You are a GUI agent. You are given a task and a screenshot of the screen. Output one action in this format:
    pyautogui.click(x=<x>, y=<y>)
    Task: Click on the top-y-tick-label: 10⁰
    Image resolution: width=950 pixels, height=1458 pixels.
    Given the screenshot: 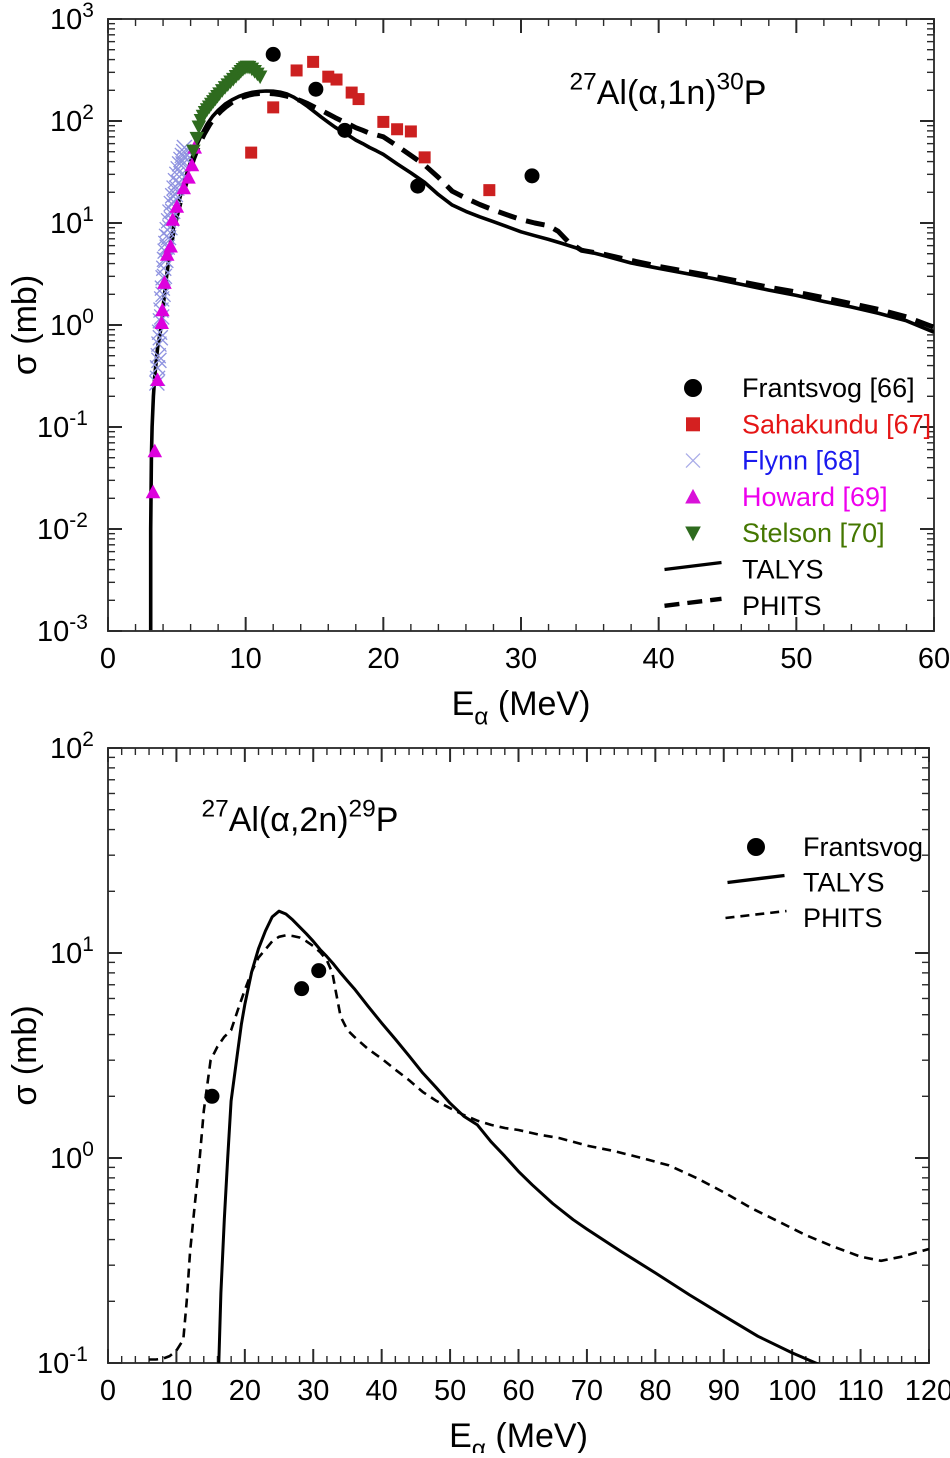 What is the action you would take?
    pyautogui.click(x=72, y=323)
    